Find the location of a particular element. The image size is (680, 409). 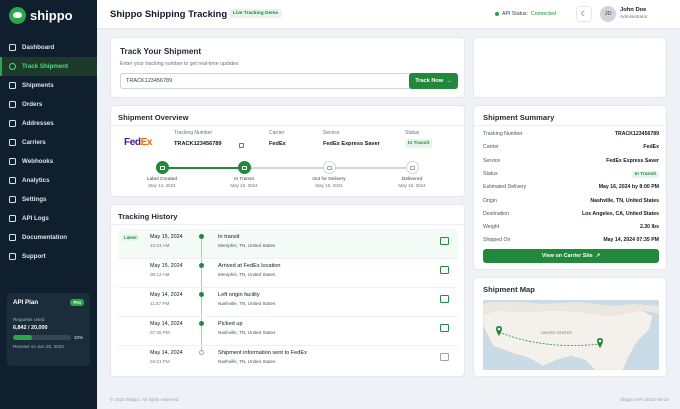

sidebar-item-addresses: Addresses is located at coordinates (48, 123).